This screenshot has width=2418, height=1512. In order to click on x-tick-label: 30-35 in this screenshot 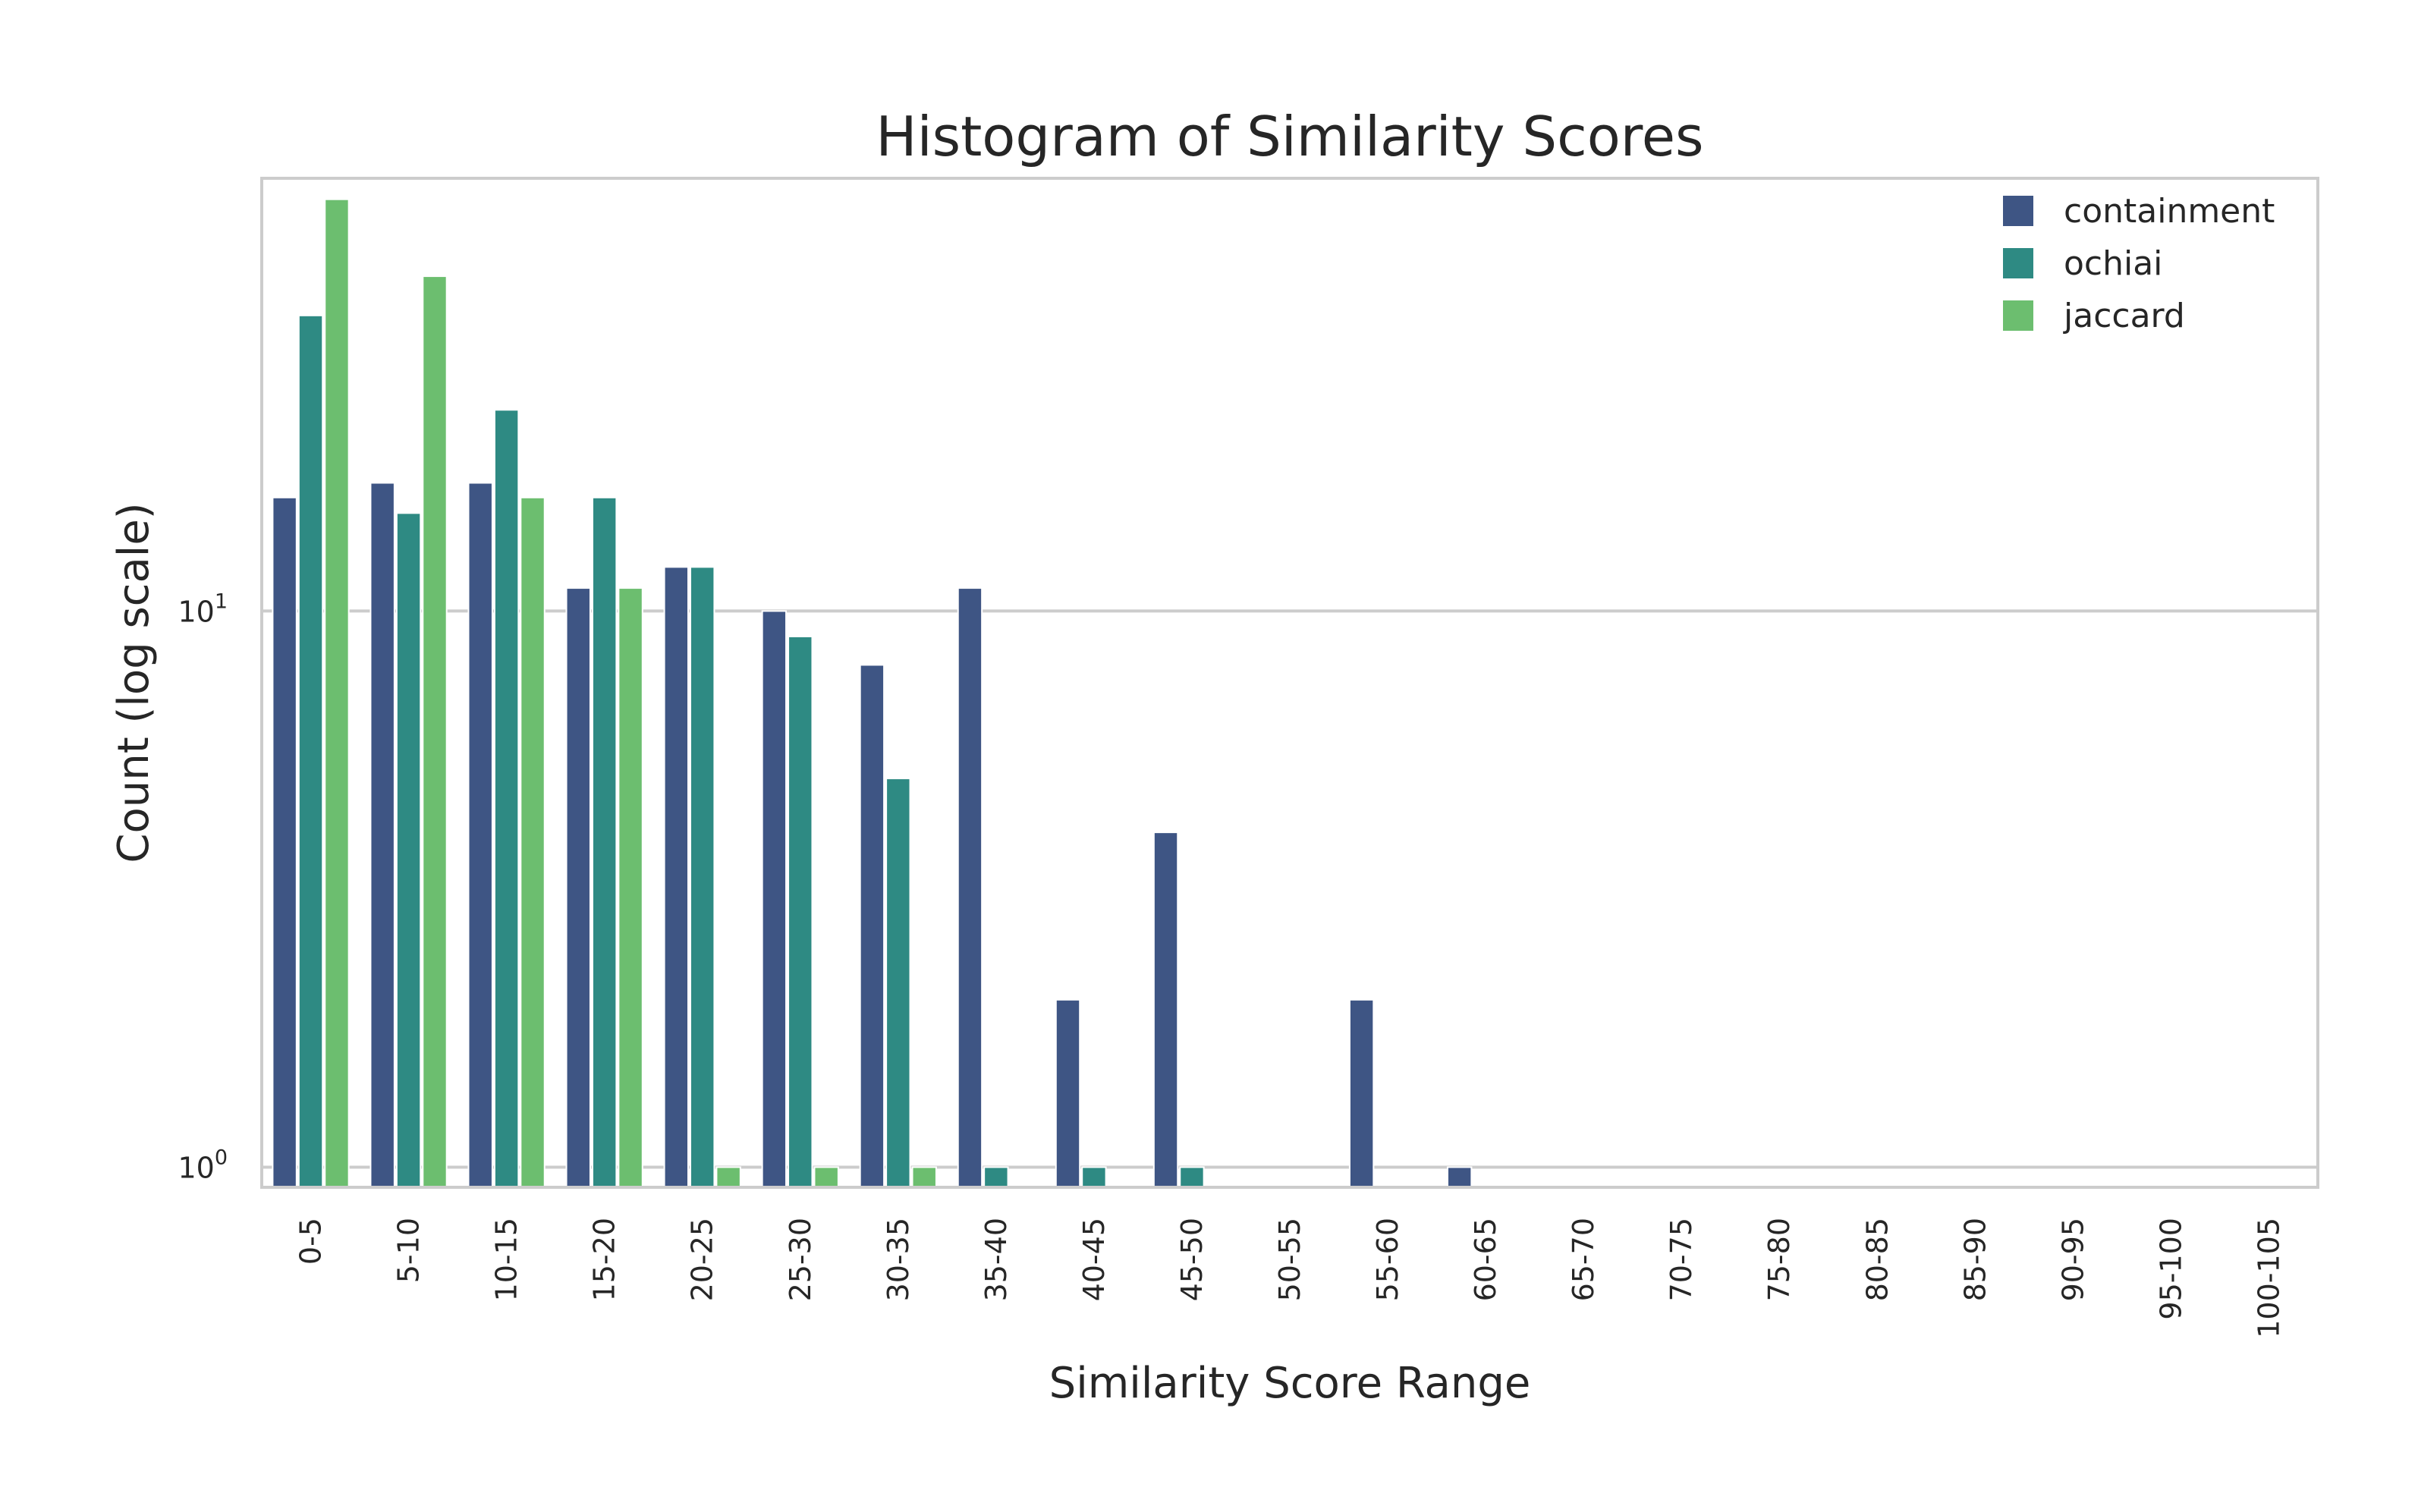, I will do `click(898, 1259)`.